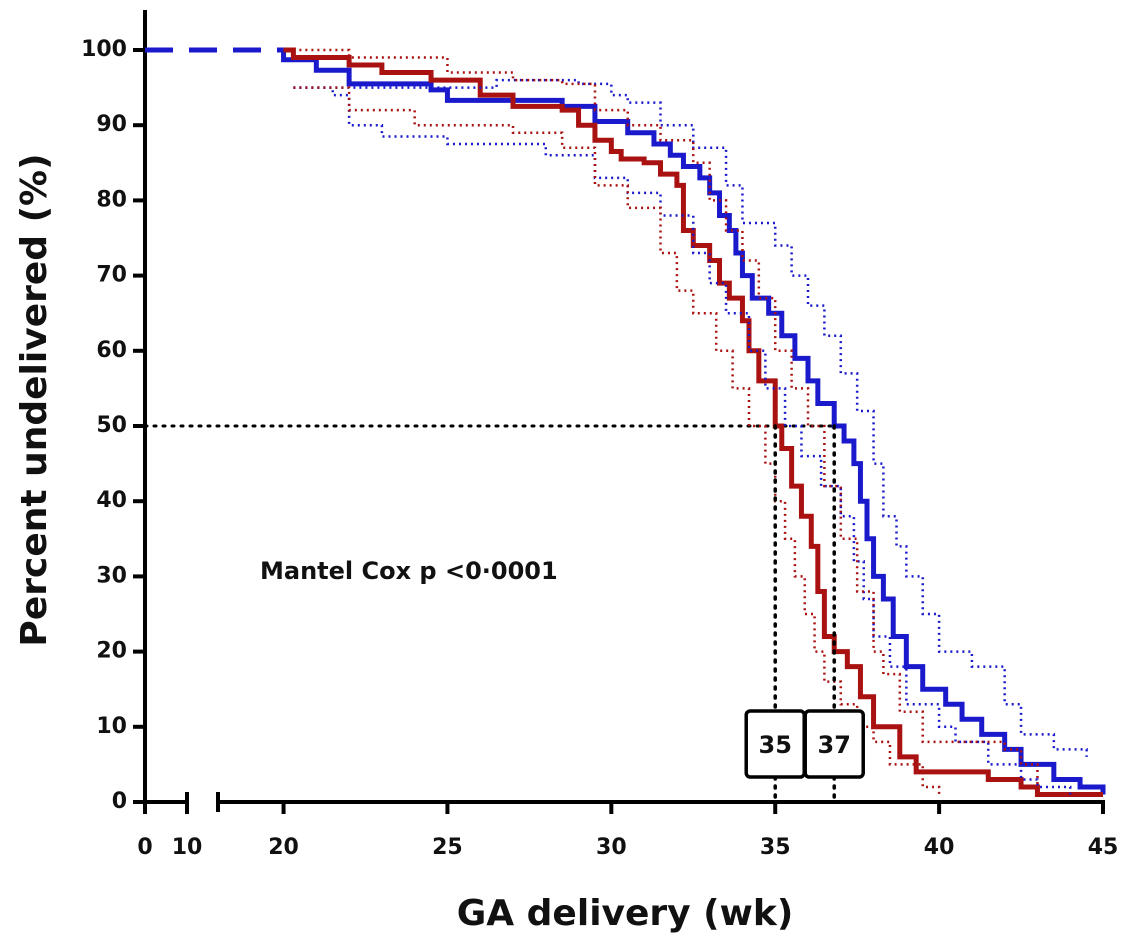 Image resolution: width=1130 pixels, height=949 pixels. Describe the element at coordinates (775, 745) in the screenshot. I see `median-label: 35` at that location.